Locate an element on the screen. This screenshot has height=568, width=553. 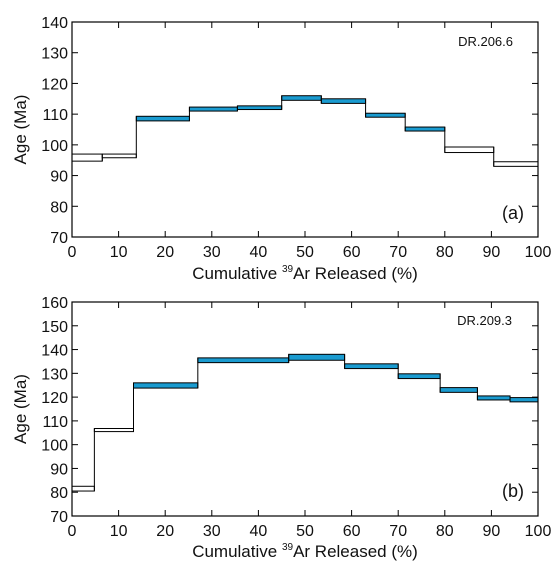
sample-label: DR.206.6 is located at coordinates (485, 41).